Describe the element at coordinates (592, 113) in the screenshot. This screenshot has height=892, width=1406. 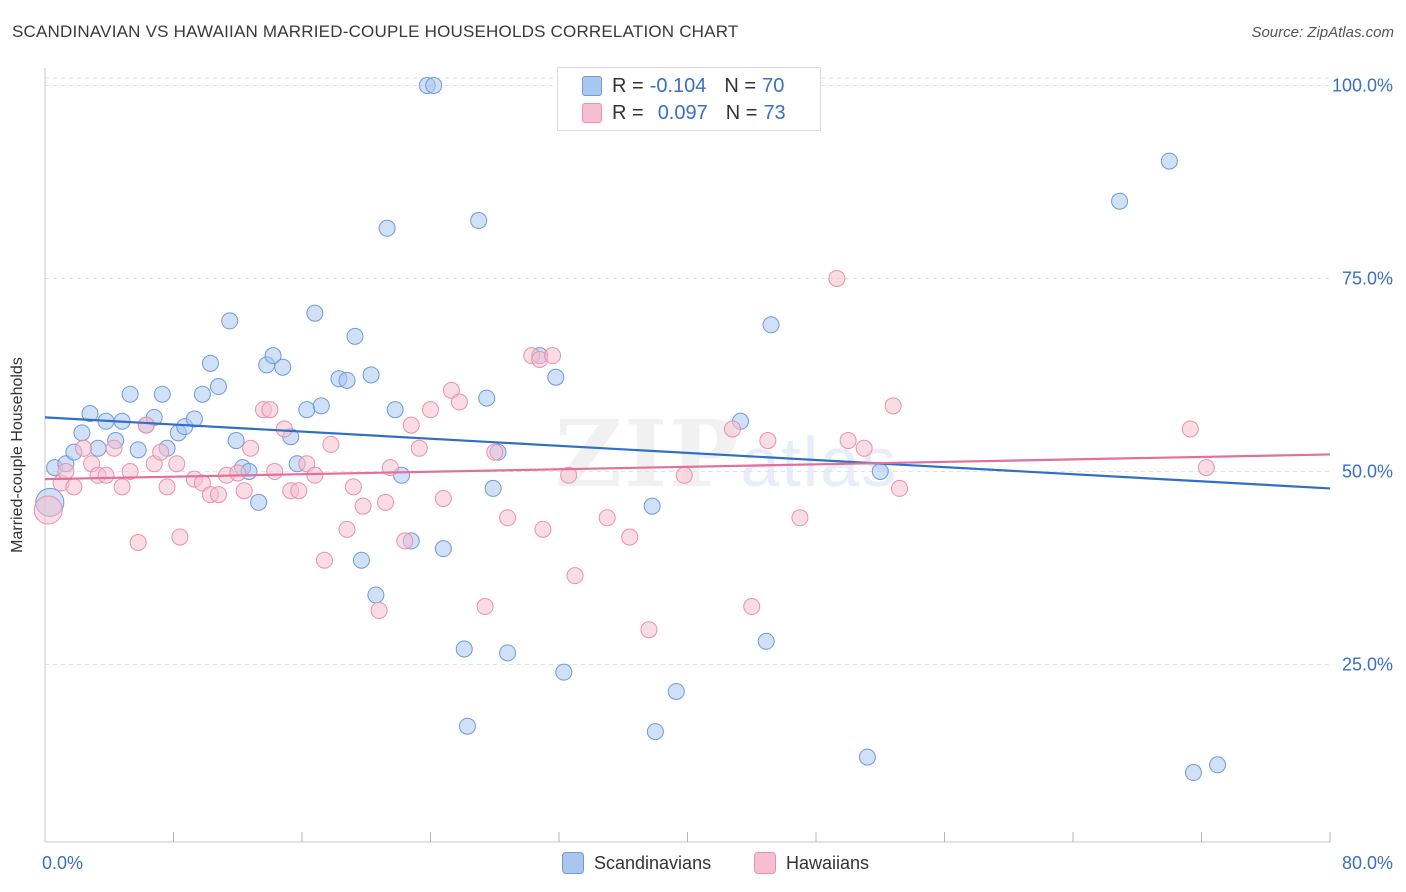
I see `legend-swatch-pink` at that location.